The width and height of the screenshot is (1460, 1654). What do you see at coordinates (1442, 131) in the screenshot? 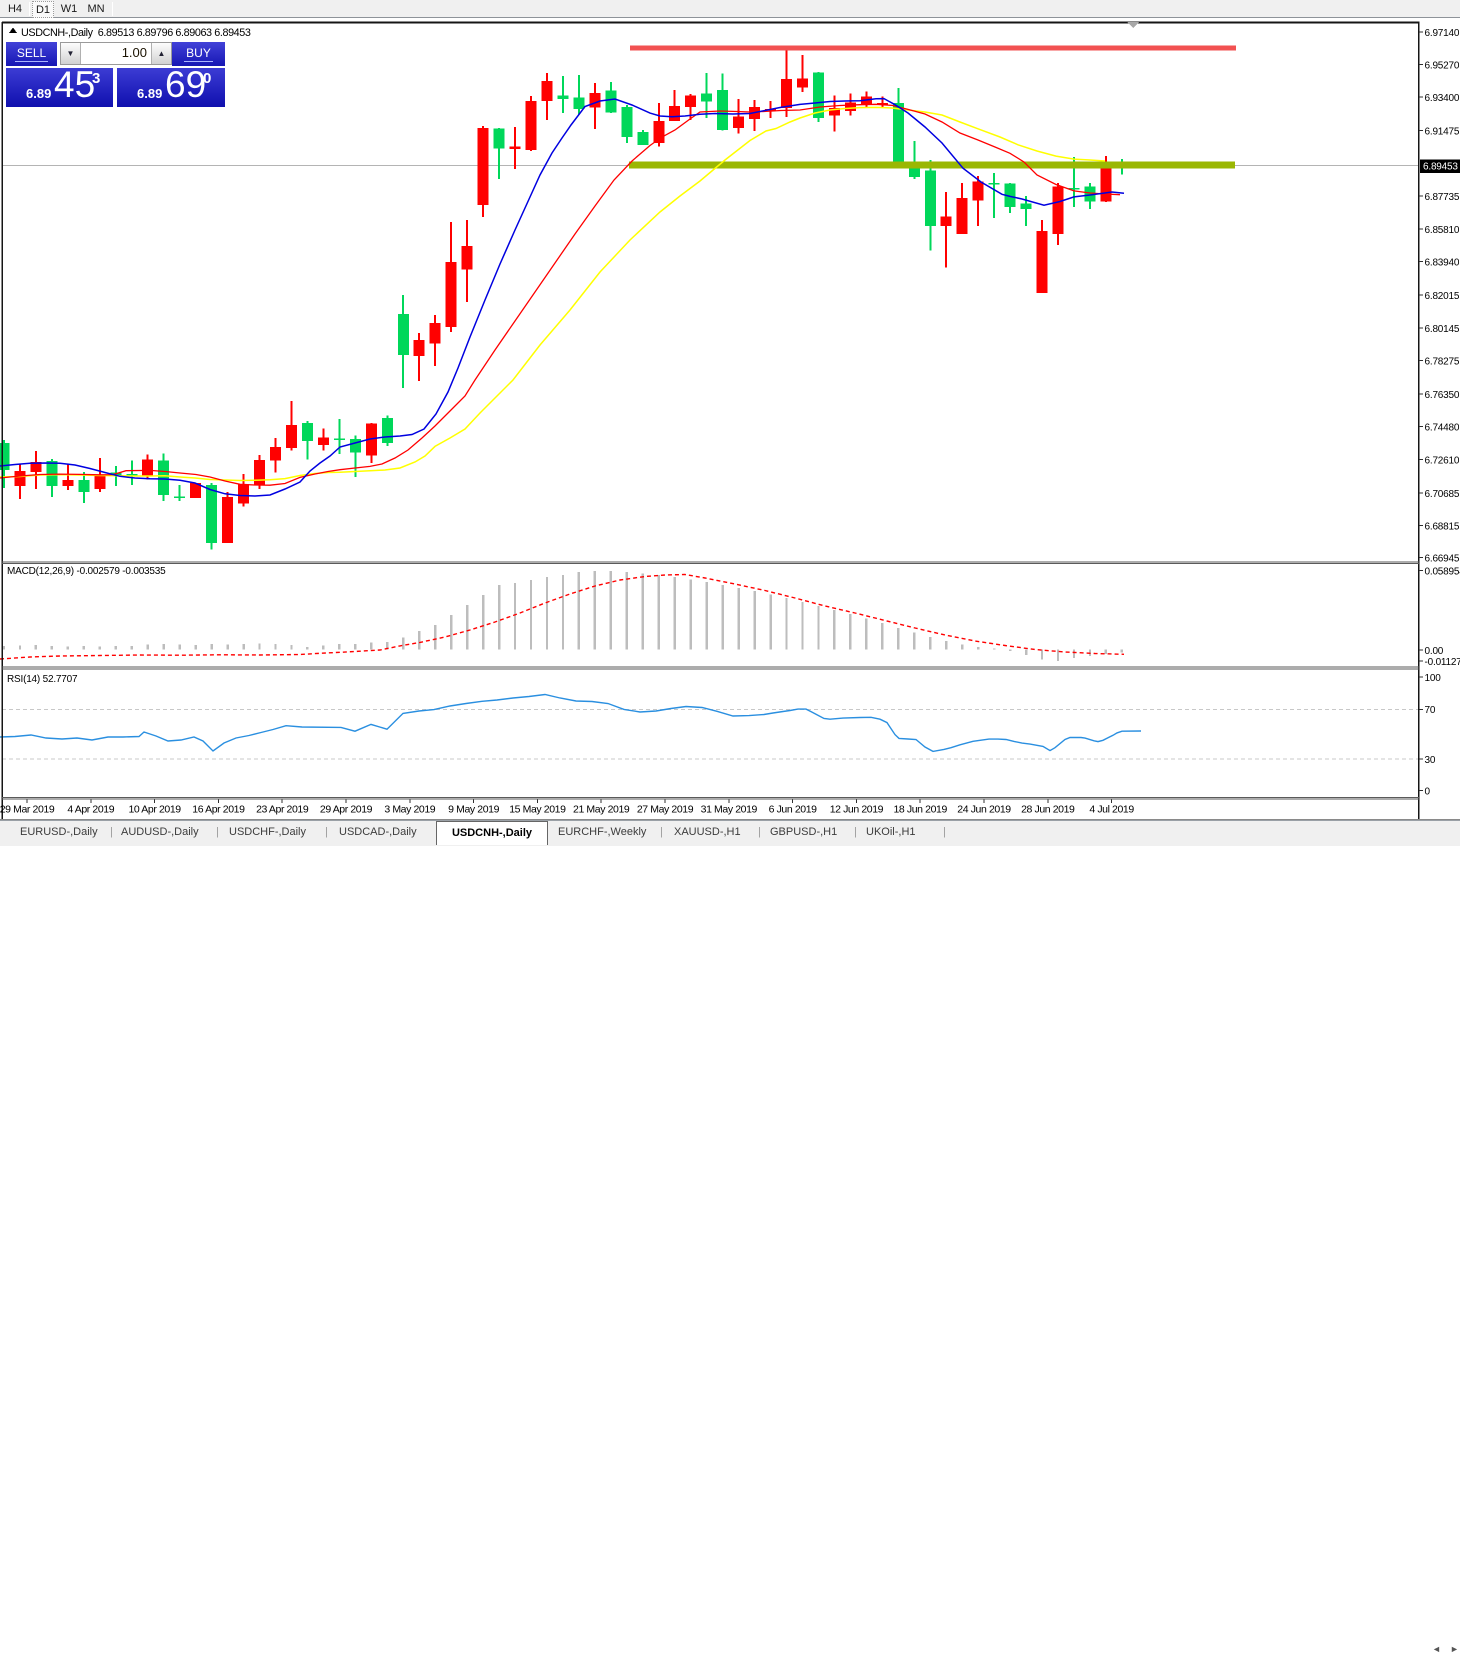
I see `svg-text: 6.91475` at bounding box center [1442, 131].